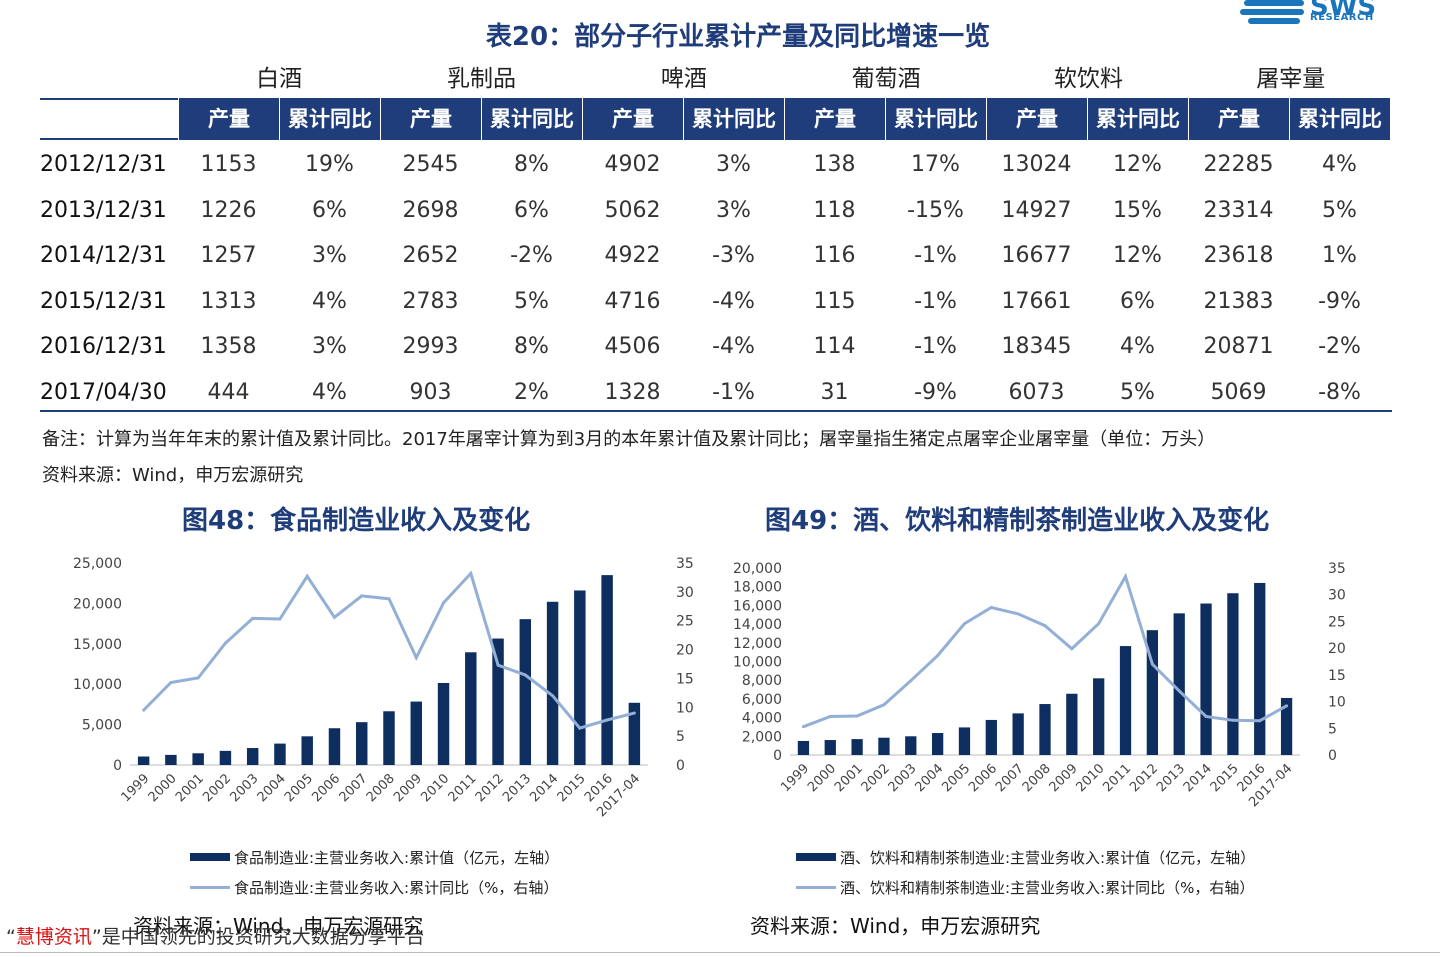 The image size is (1440, 957). I want to click on table-cell: 5069, so click(1238, 392).